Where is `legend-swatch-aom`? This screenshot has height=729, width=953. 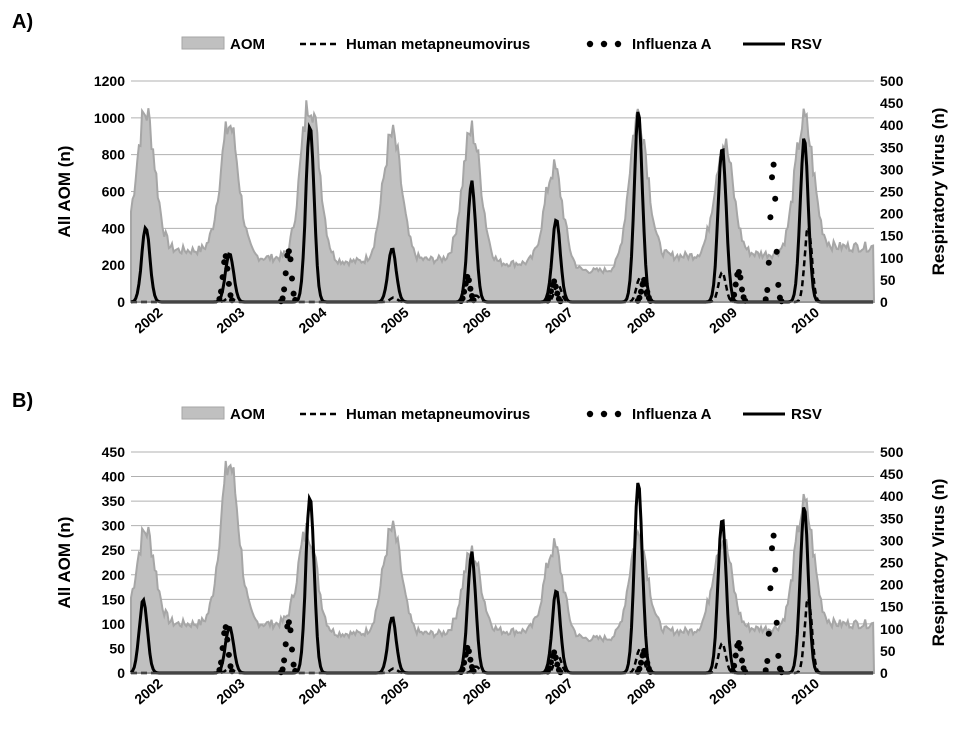
legend-swatch-aom is located at coordinates (203, 413).